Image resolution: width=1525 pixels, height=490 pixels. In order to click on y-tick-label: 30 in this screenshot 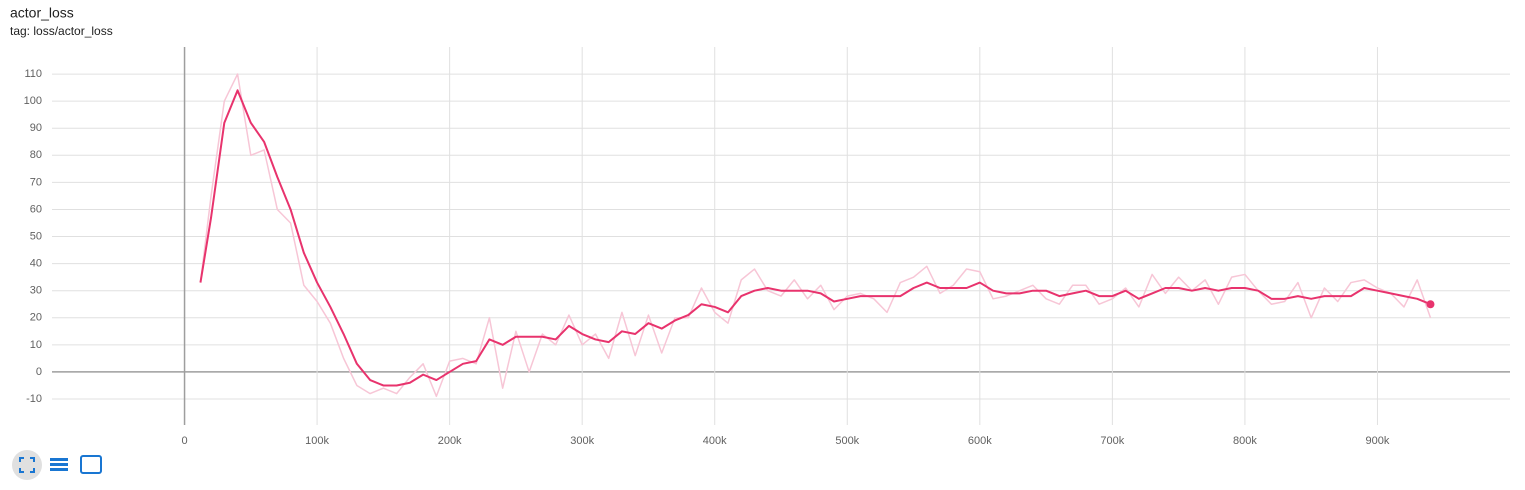, I will do `click(36, 291)`.